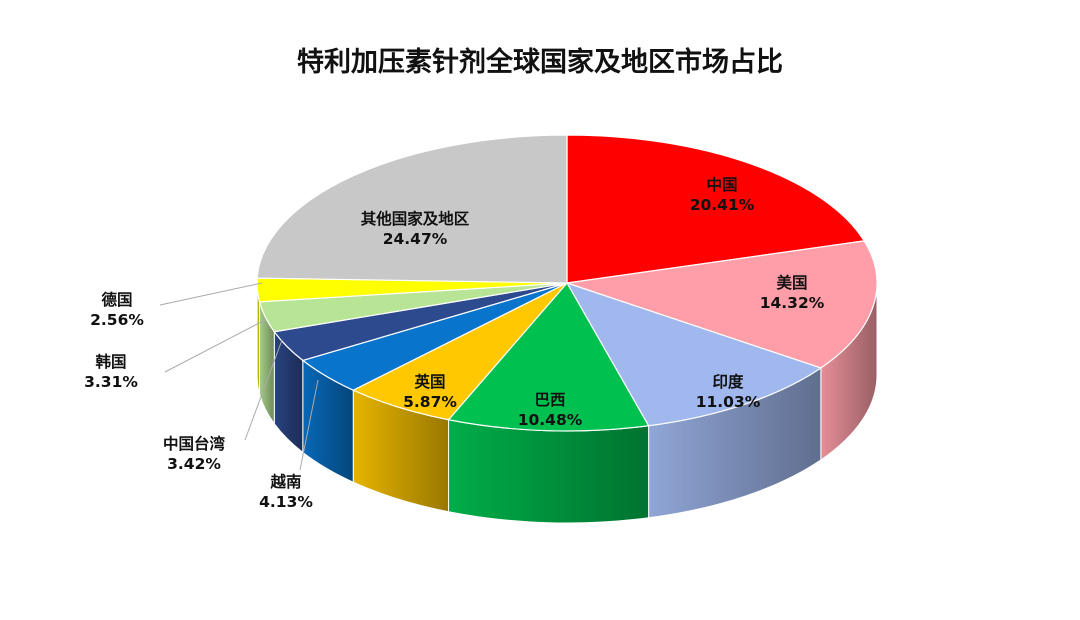  Describe the element at coordinates (415, 218) in the screenshot. I see `slice-label-9: 其他国家及地区` at that location.